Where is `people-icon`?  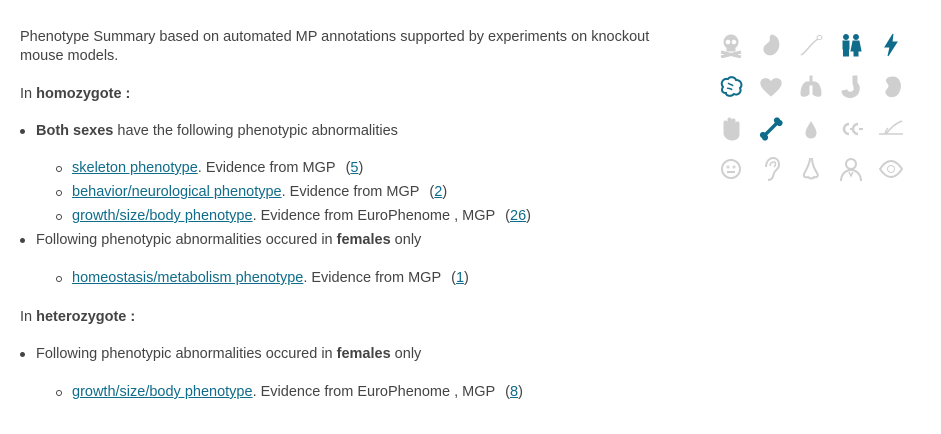 people-icon is located at coordinates (851, 45).